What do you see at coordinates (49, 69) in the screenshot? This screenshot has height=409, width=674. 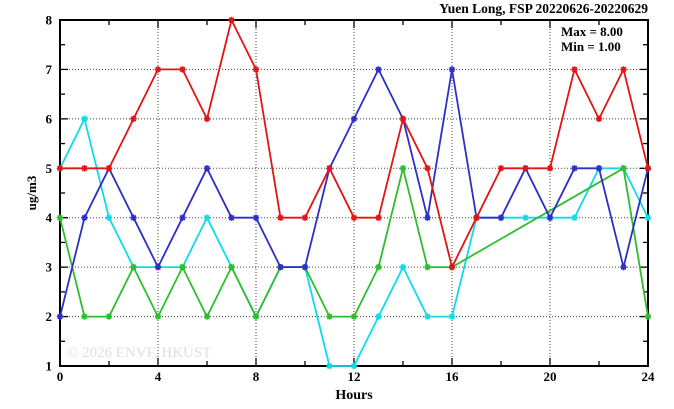 I see `y-tick-label: 7` at bounding box center [49, 69].